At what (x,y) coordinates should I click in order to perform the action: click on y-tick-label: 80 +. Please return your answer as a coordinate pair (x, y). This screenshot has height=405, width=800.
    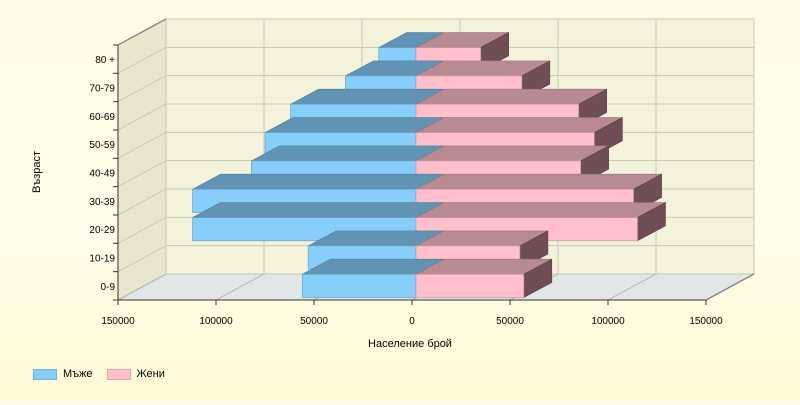
    Looking at the image, I should click on (105, 60).